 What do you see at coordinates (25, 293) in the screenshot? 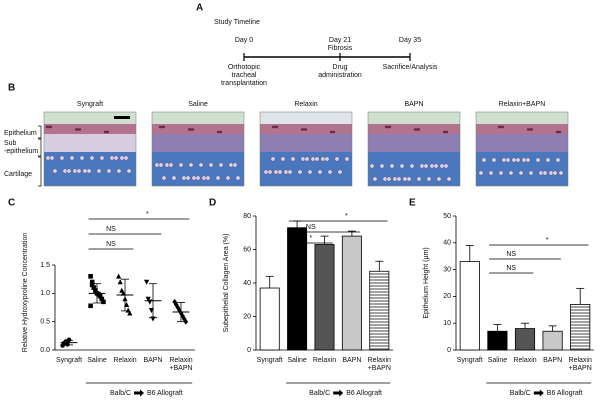
I see `y-axis-label: Relative Hydroxyproline Concentration` at bounding box center [25, 293].